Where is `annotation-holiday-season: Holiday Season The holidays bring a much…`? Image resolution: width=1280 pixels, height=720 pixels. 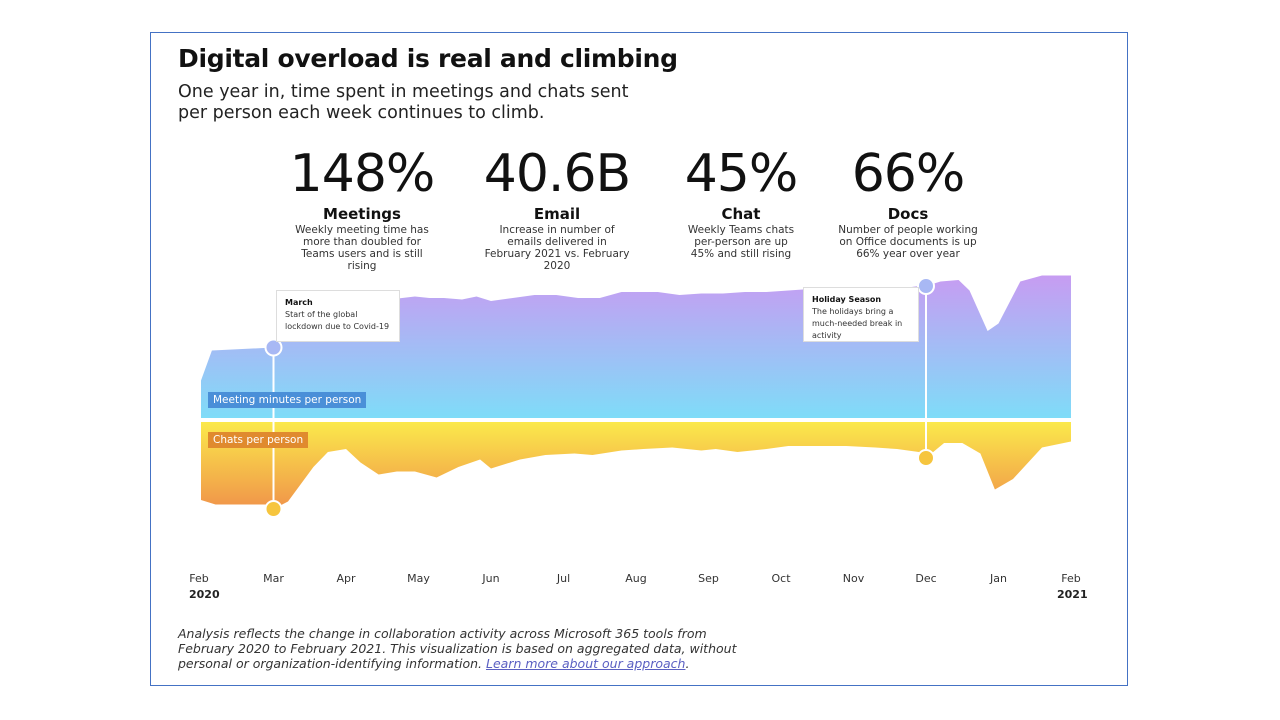 annotation-holiday-season: Holiday Season The holidays bring a much… is located at coordinates (861, 314).